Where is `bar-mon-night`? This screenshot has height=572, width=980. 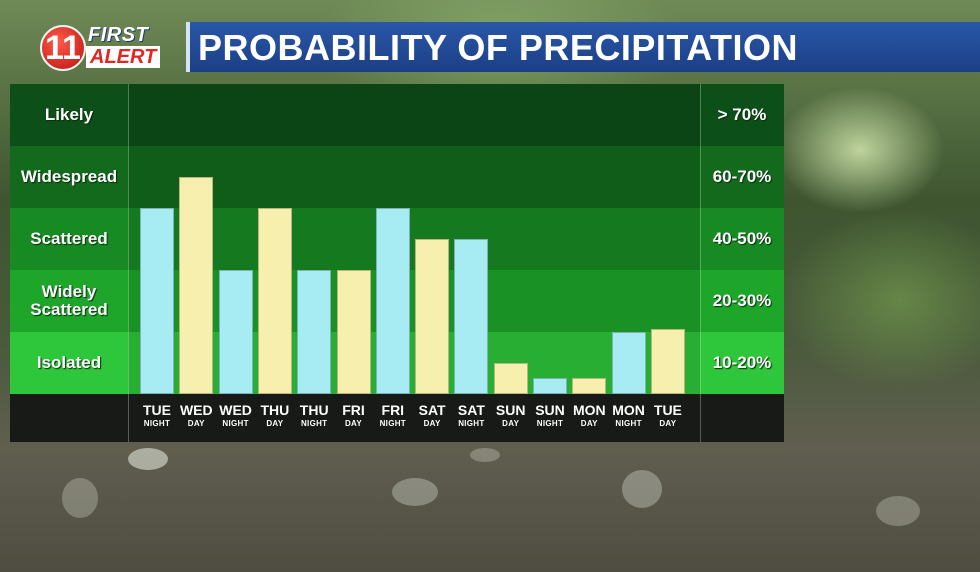
bar-mon-night is located at coordinates (628, 363).